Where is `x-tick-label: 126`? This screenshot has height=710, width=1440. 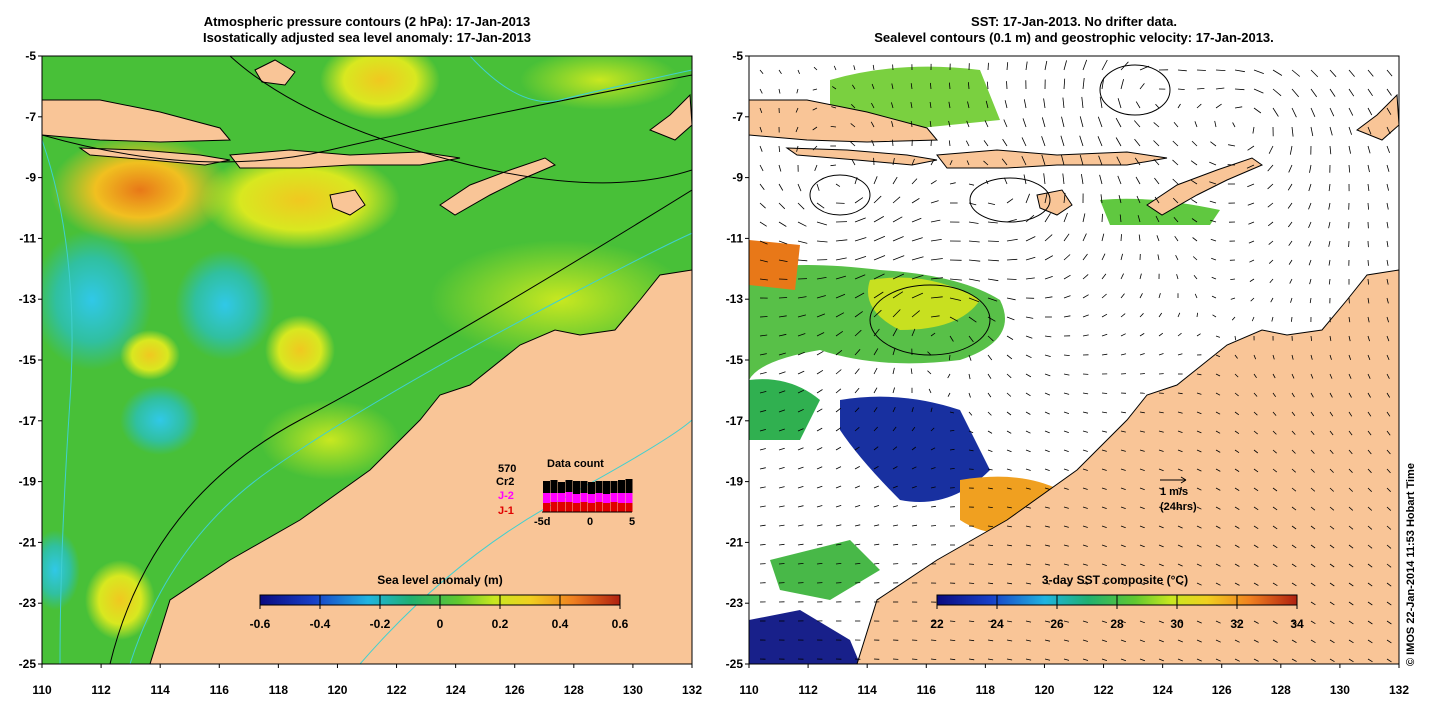 x-tick-label: 126 is located at coordinates (1222, 690).